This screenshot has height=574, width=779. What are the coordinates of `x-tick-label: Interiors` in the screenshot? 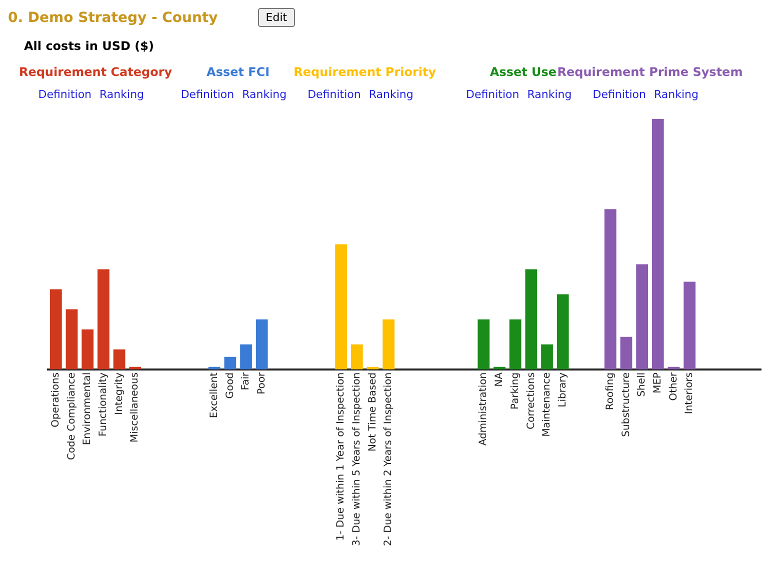 It's located at (690, 393).